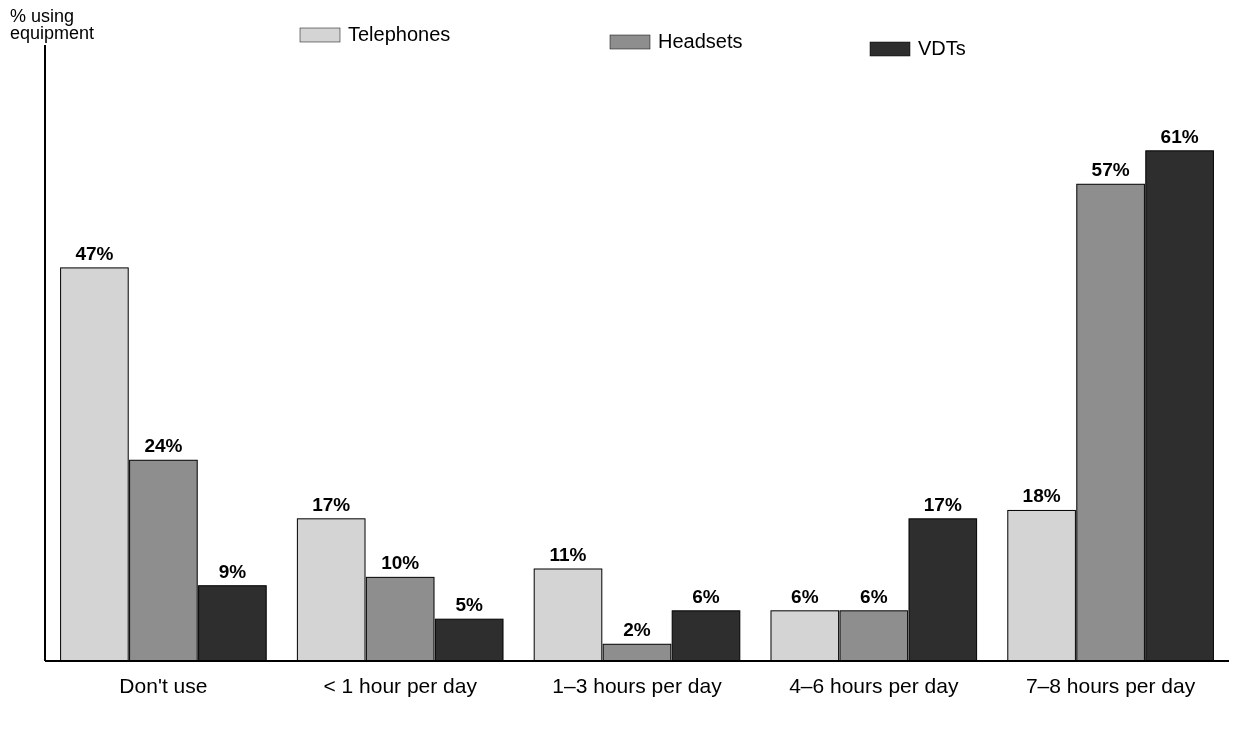 The image size is (1259, 741). What do you see at coordinates (1179, 136) in the screenshot?
I see `data-label: 61%` at bounding box center [1179, 136].